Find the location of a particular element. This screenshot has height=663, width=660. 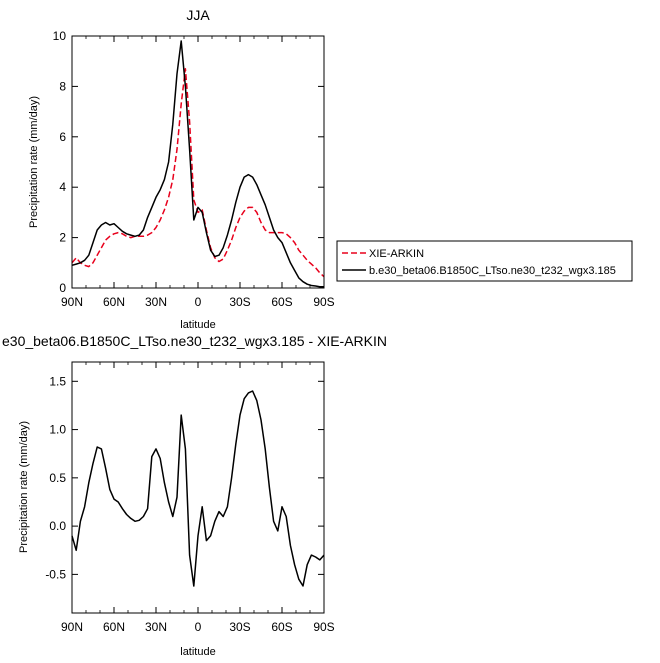

bottom-x-tick-label: 90N is located at coordinates (72, 627).